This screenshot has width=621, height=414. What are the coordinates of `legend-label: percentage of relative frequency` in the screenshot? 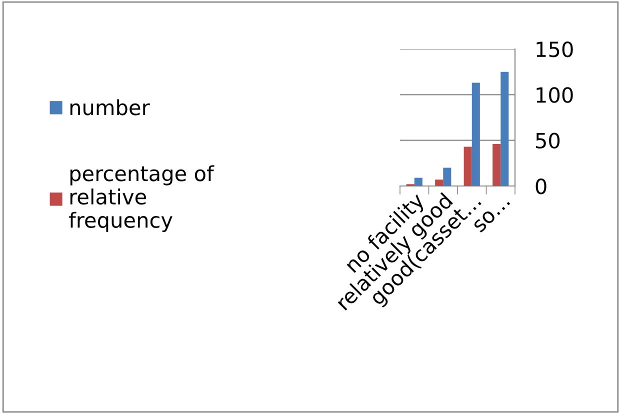 It's located at (141, 198).